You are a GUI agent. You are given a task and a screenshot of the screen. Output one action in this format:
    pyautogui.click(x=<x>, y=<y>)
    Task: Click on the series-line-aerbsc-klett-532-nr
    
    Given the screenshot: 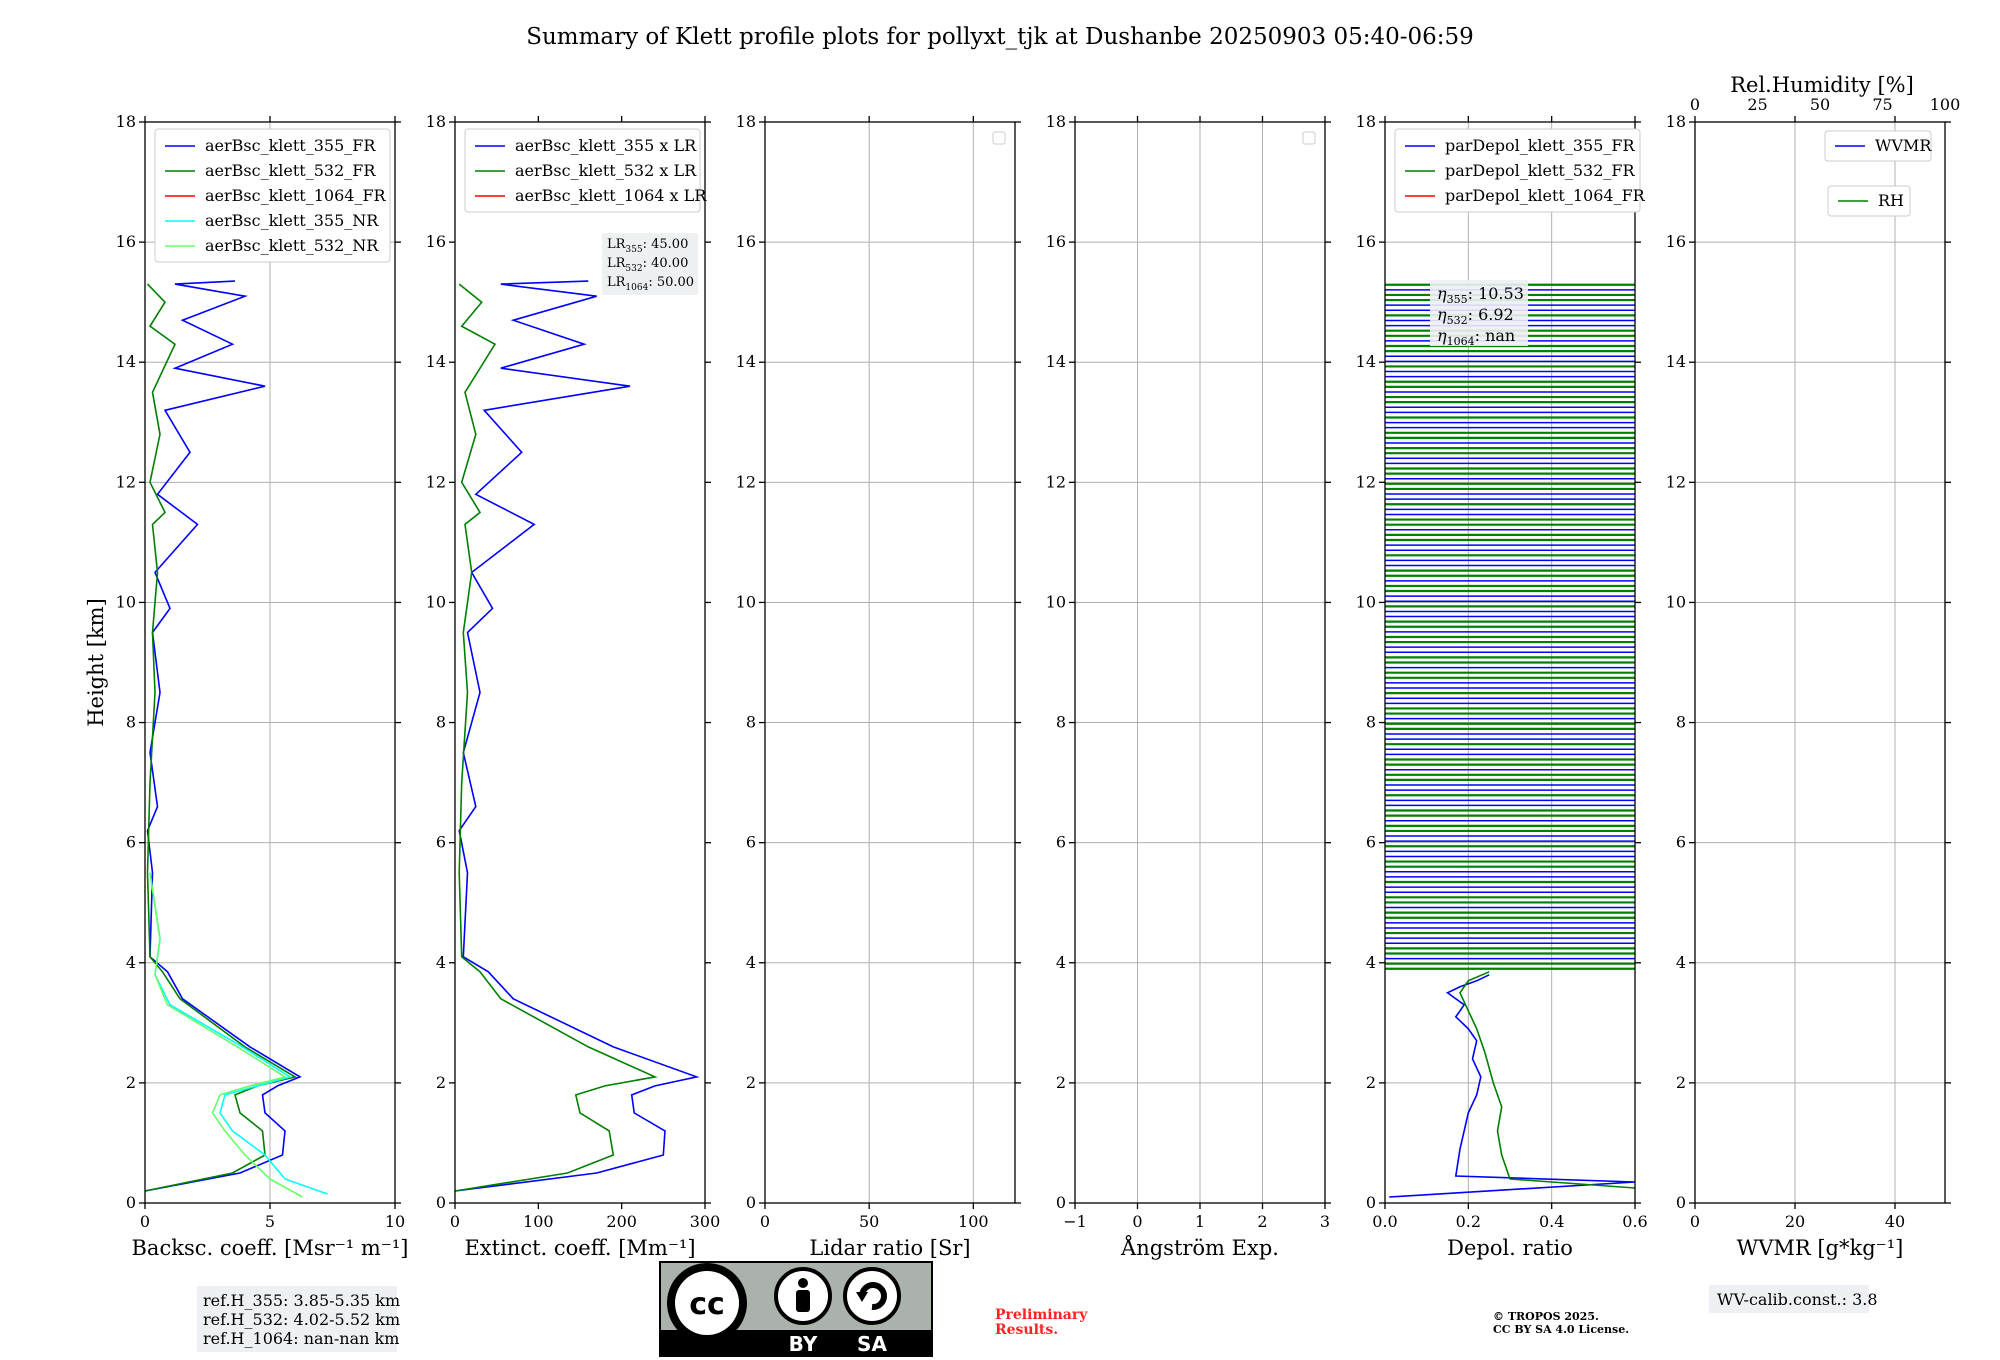 What is the action you would take?
    pyautogui.click(x=226, y=1035)
    